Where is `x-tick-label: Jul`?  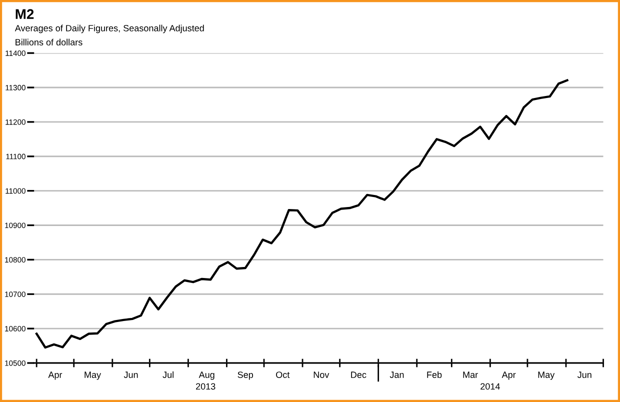
x-tick-label: Jul is located at coordinates (168, 374).